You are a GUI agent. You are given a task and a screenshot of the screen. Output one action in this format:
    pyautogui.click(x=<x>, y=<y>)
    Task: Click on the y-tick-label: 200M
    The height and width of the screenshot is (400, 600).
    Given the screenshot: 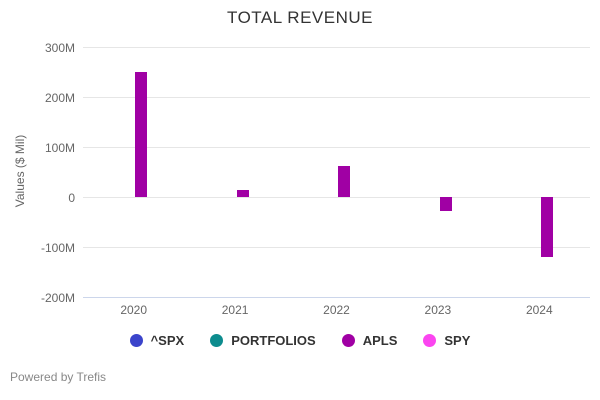 What is the action you would take?
    pyautogui.click(x=59, y=98)
    